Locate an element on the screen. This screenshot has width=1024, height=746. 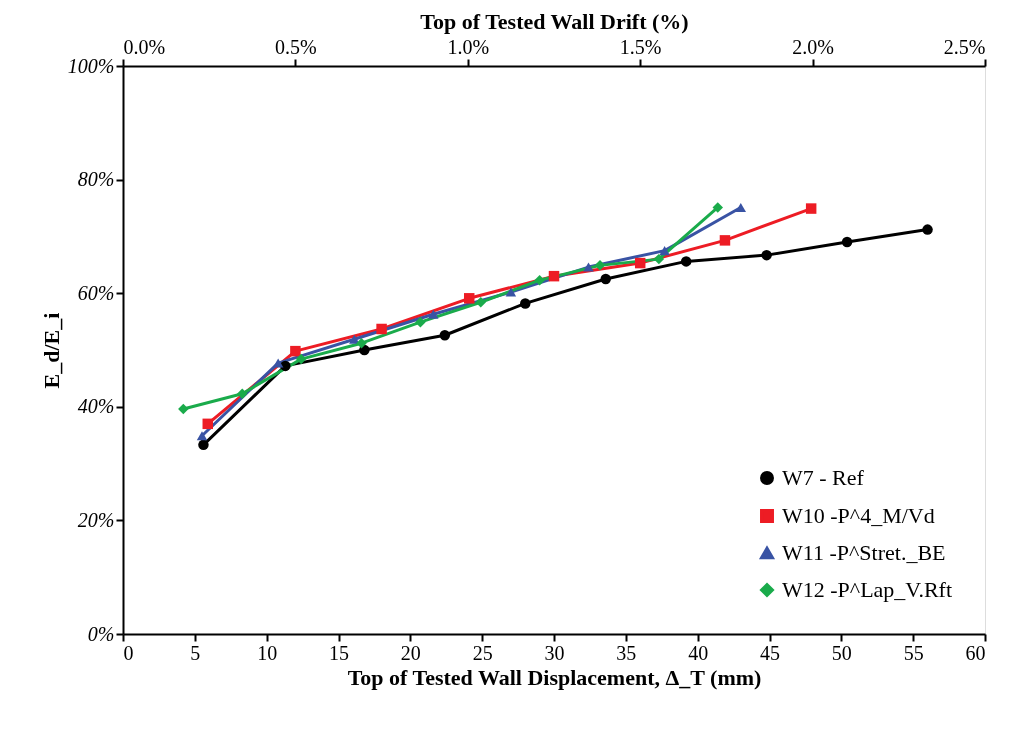
y-tick-label: 100% is located at coordinates (91, 65).